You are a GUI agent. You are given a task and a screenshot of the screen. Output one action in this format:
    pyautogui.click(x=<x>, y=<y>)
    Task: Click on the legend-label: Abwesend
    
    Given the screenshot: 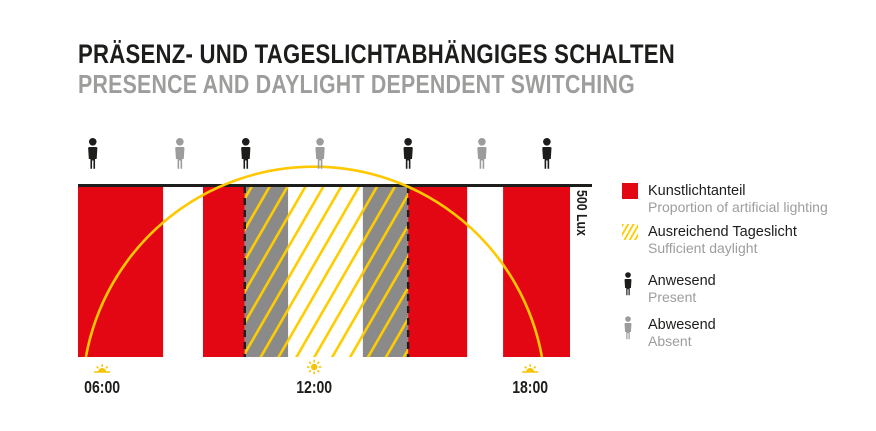 What is the action you would take?
    pyautogui.click(x=682, y=325)
    